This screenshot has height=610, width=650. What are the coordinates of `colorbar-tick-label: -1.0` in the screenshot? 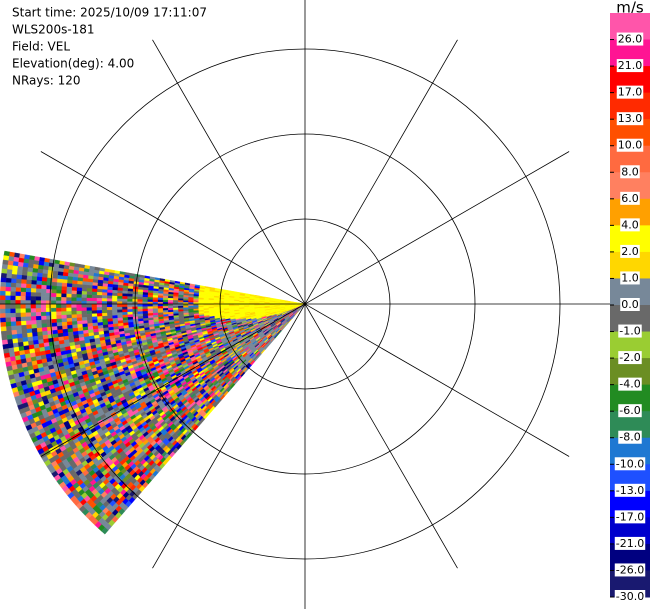 It's located at (629, 331).